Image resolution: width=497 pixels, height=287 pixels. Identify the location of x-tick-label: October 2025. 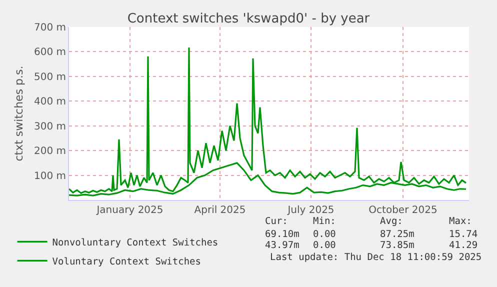
(403, 210).